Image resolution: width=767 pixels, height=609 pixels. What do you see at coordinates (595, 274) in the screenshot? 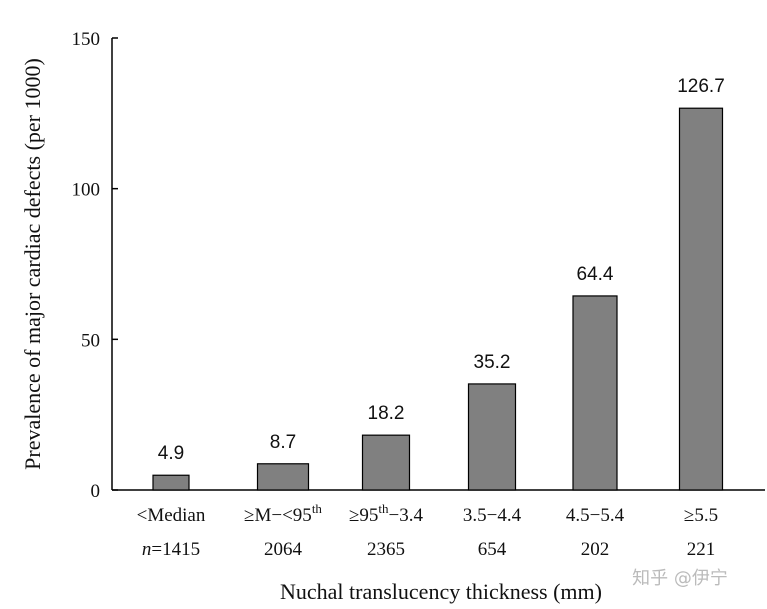
I see `bar-value-label: 64.4` at bounding box center [595, 274].